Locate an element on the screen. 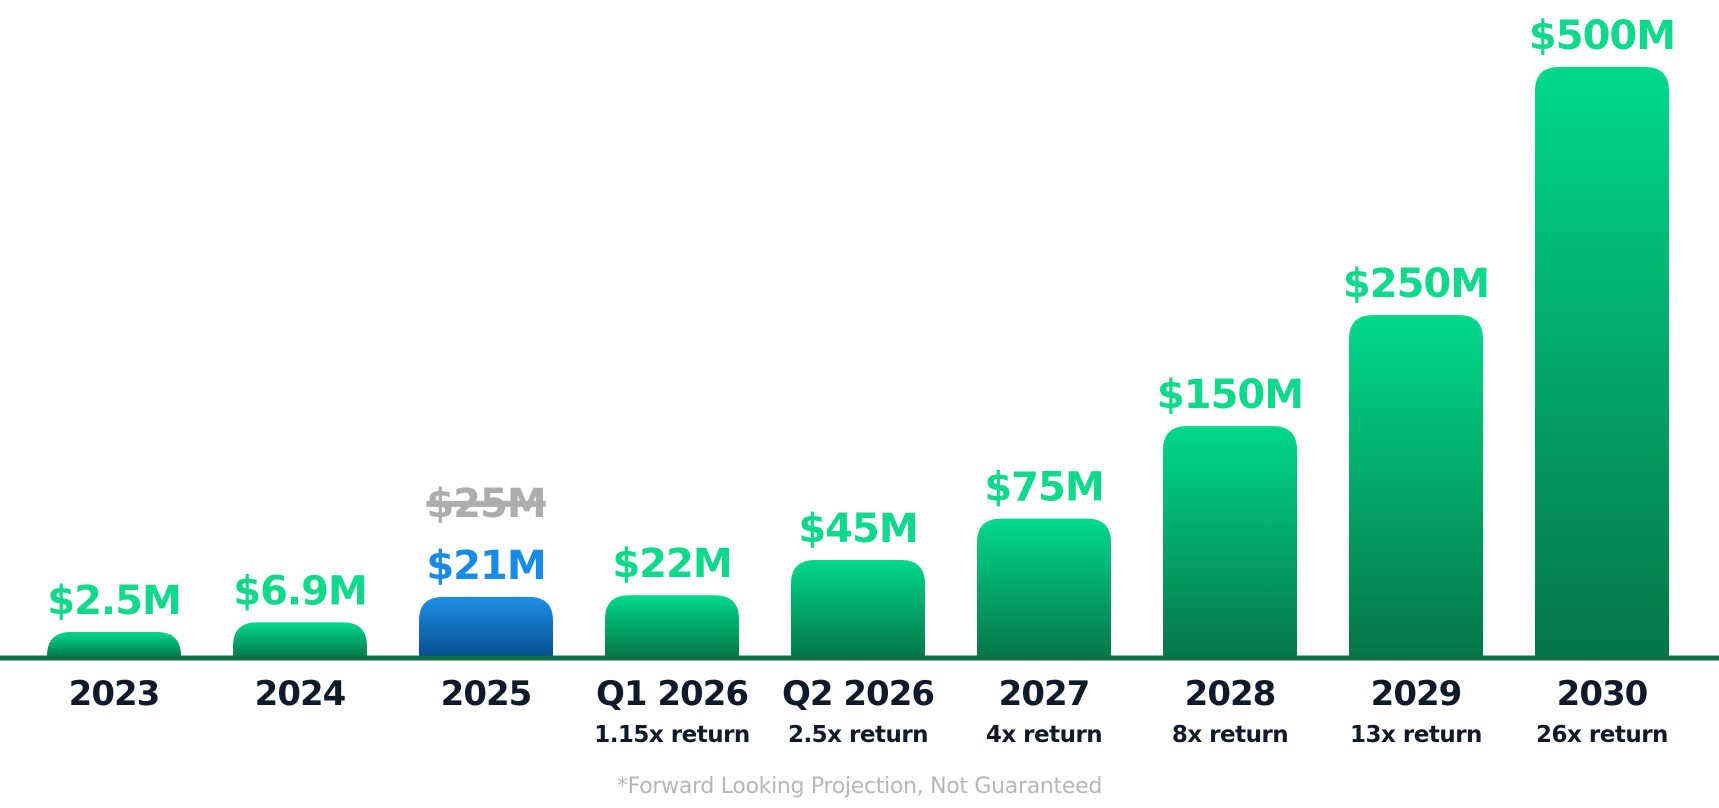 This screenshot has width=1719, height=808. value-label-7: $250M is located at coordinates (1416, 284).